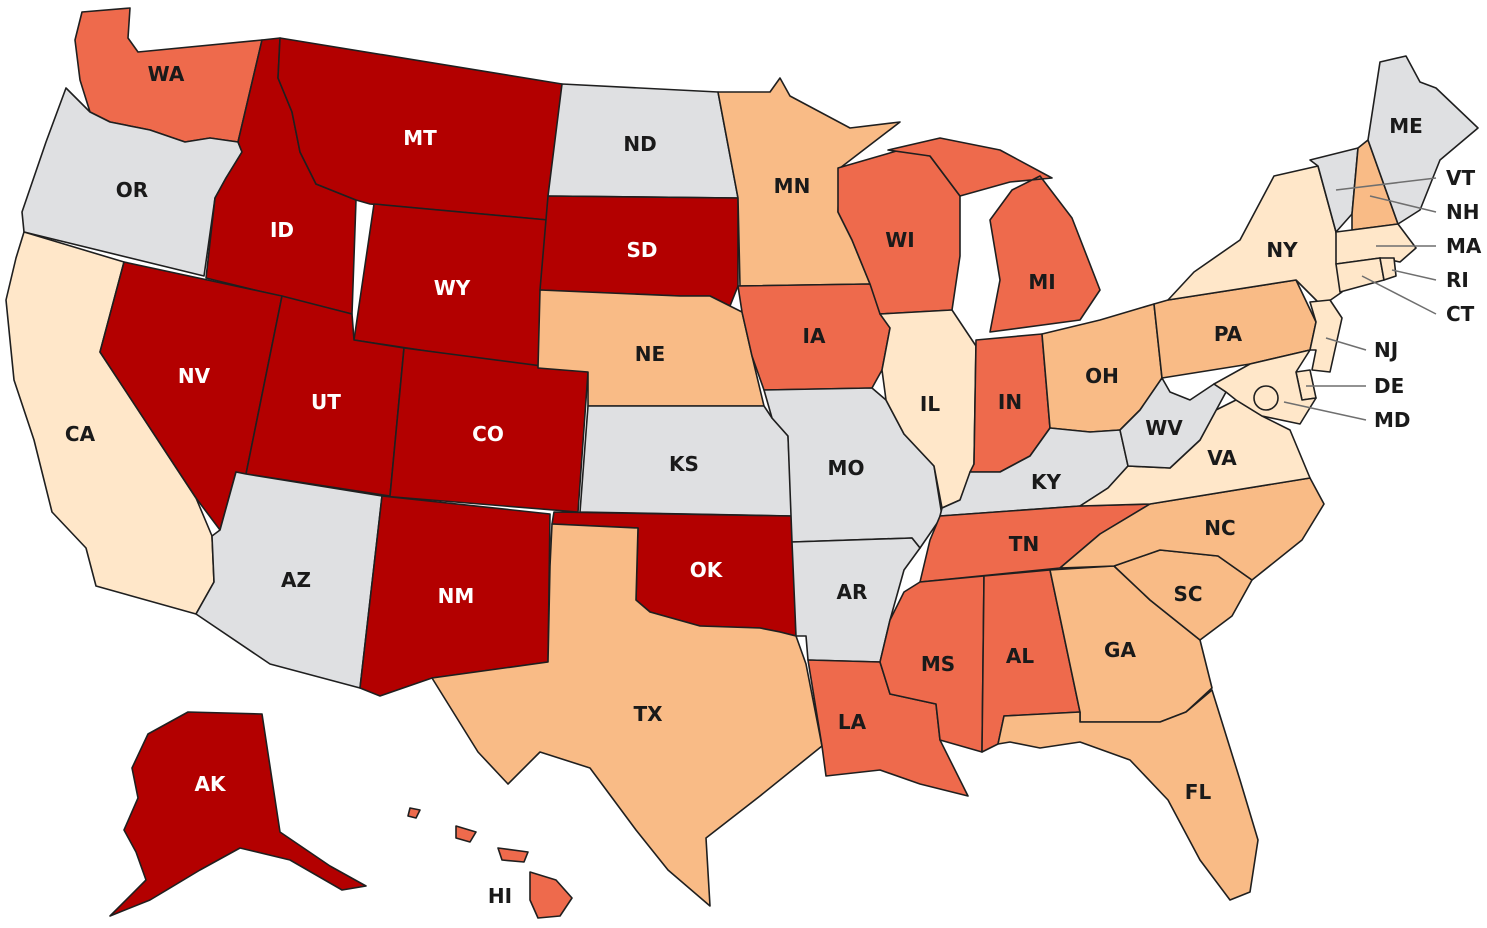 This screenshot has height=928, width=1487. What do you see at coordinates (1464, 246) in the screenshot?
I see `state-label-MA: MA` at bounding box center [1464, 246].